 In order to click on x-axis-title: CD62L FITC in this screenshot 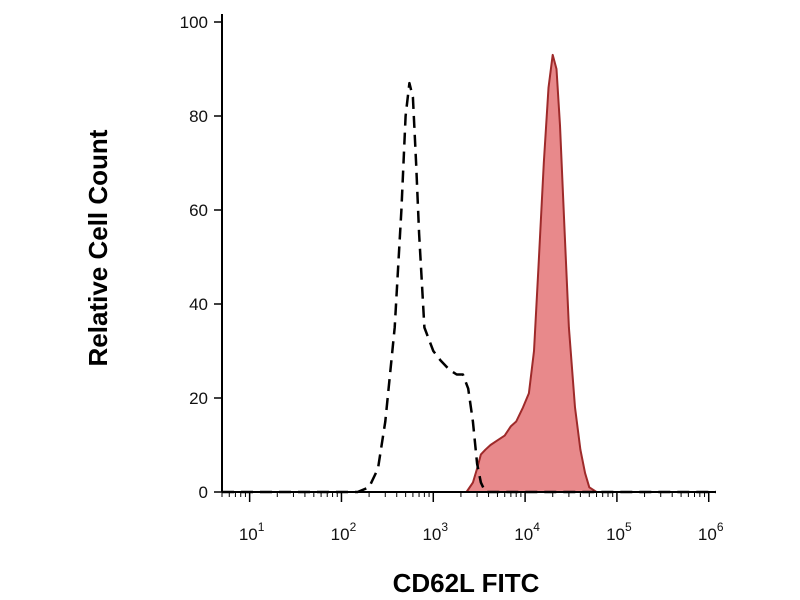, I will do `click(466, 583)`.